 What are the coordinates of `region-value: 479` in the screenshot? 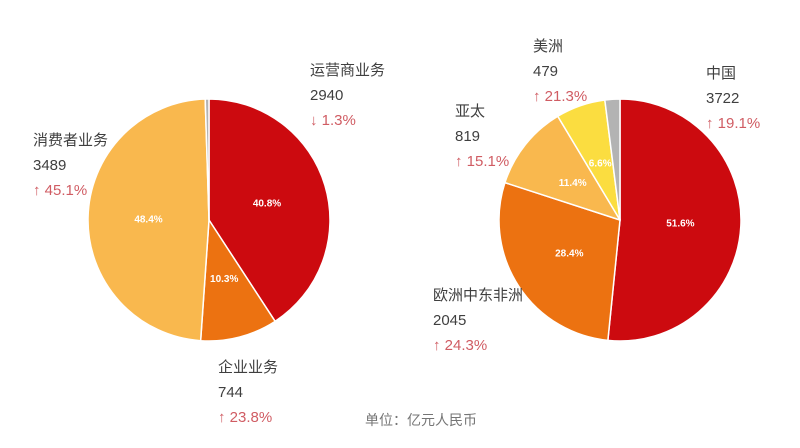 It's located at (546, 71).